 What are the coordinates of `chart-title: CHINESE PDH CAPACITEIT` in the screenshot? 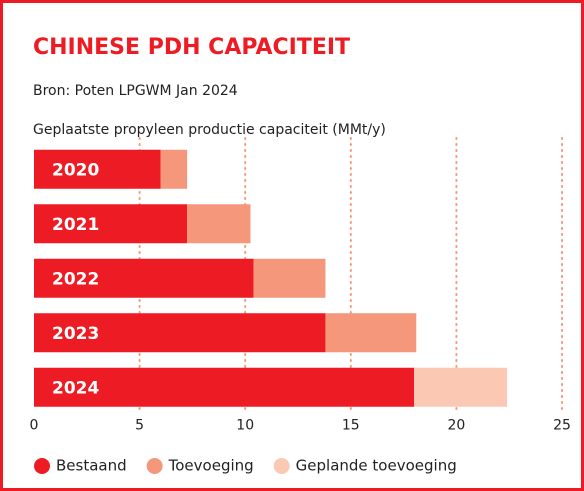 It's located at (191, 47).